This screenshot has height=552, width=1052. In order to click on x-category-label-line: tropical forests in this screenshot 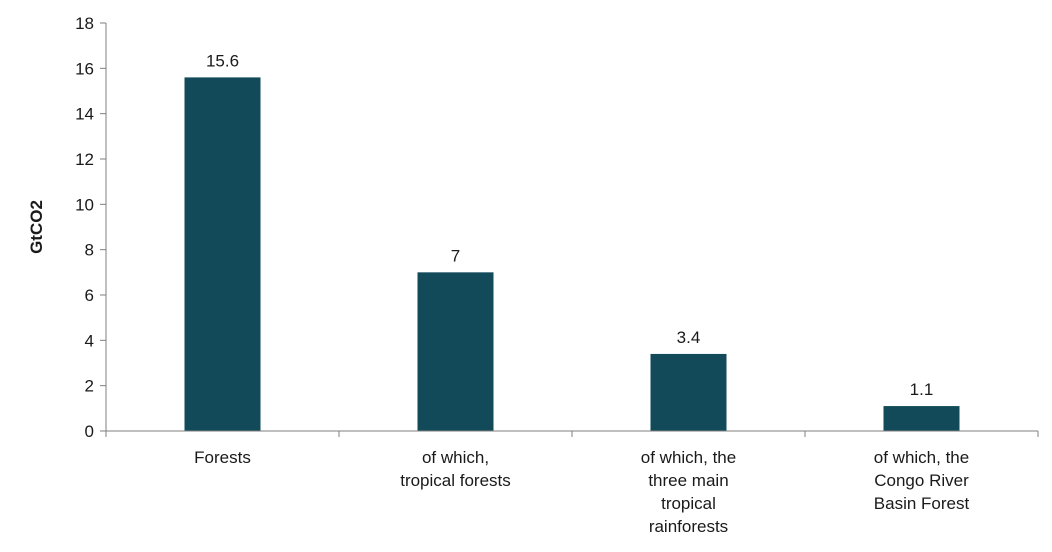, I will do `click(455, 480)`.